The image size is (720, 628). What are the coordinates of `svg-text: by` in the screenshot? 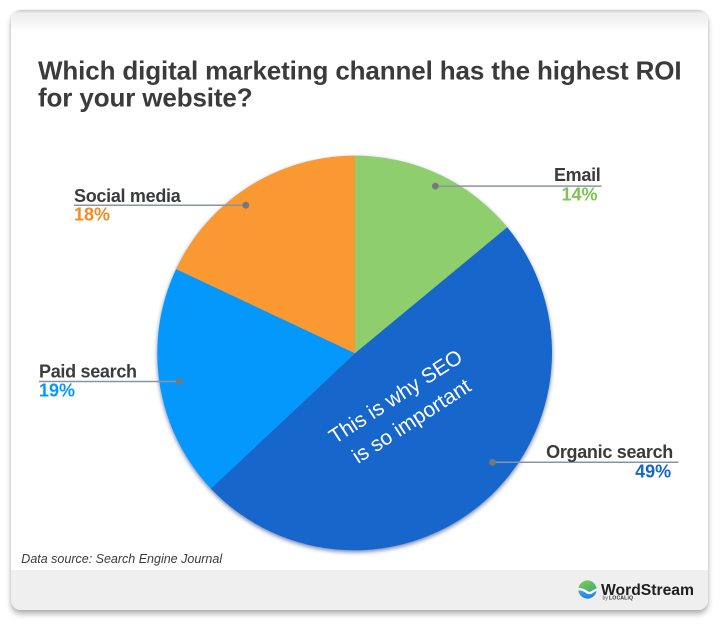 It's located at (606, 599).